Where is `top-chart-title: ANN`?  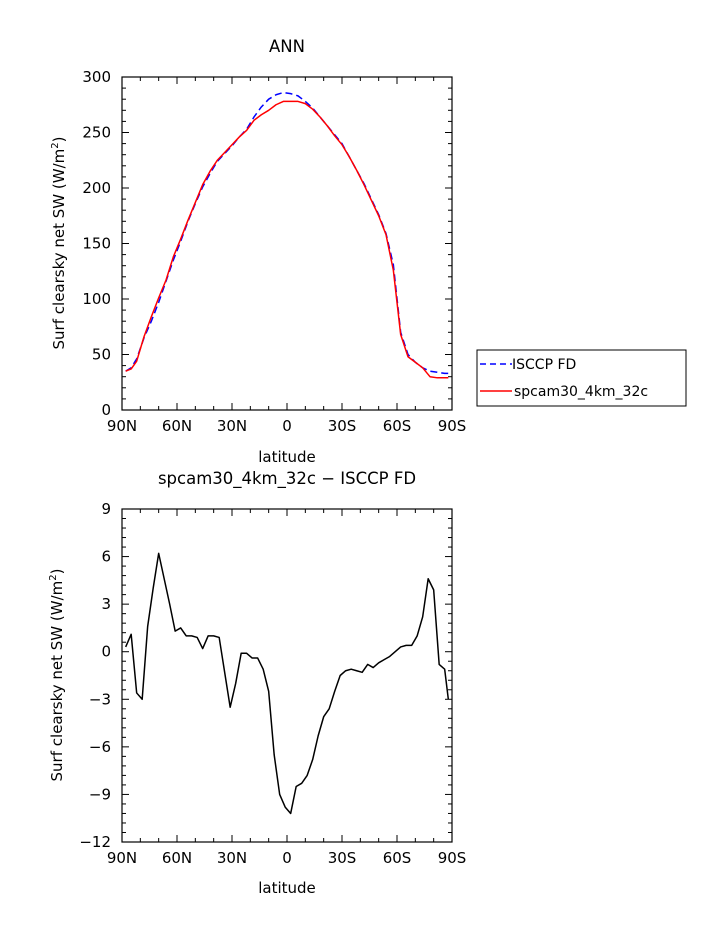
top-chart-title: ANN is located at coordinates (287, 46).